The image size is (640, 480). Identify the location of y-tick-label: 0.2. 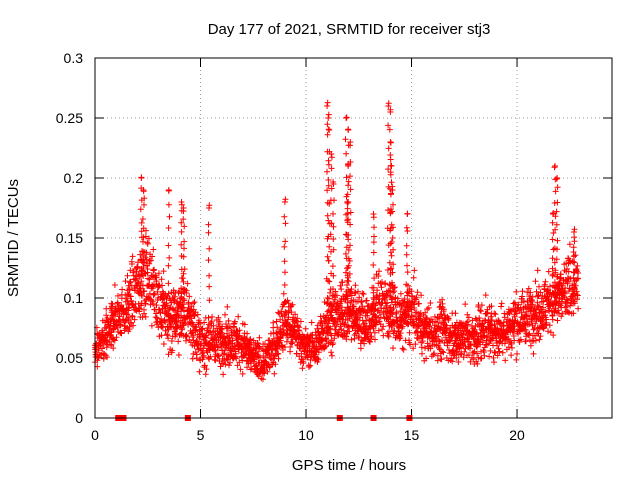
(74, 178).